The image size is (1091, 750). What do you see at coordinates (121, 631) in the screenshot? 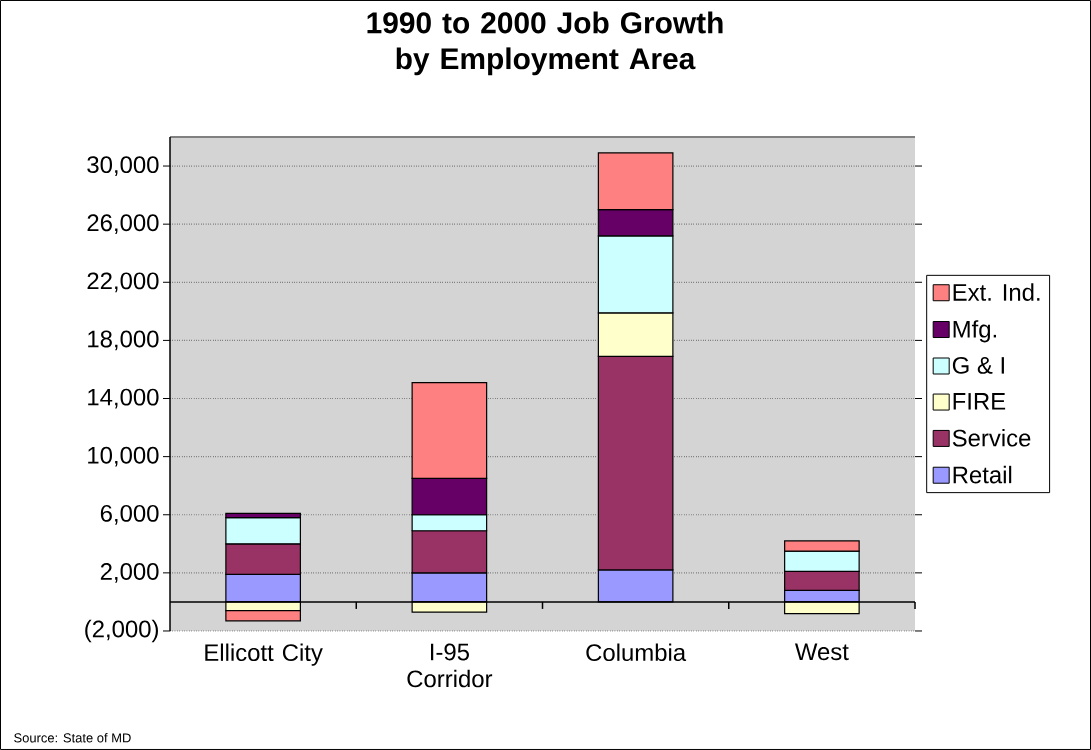
I see `y-tick-label: (2,000)` at bounding box center [121, 631].